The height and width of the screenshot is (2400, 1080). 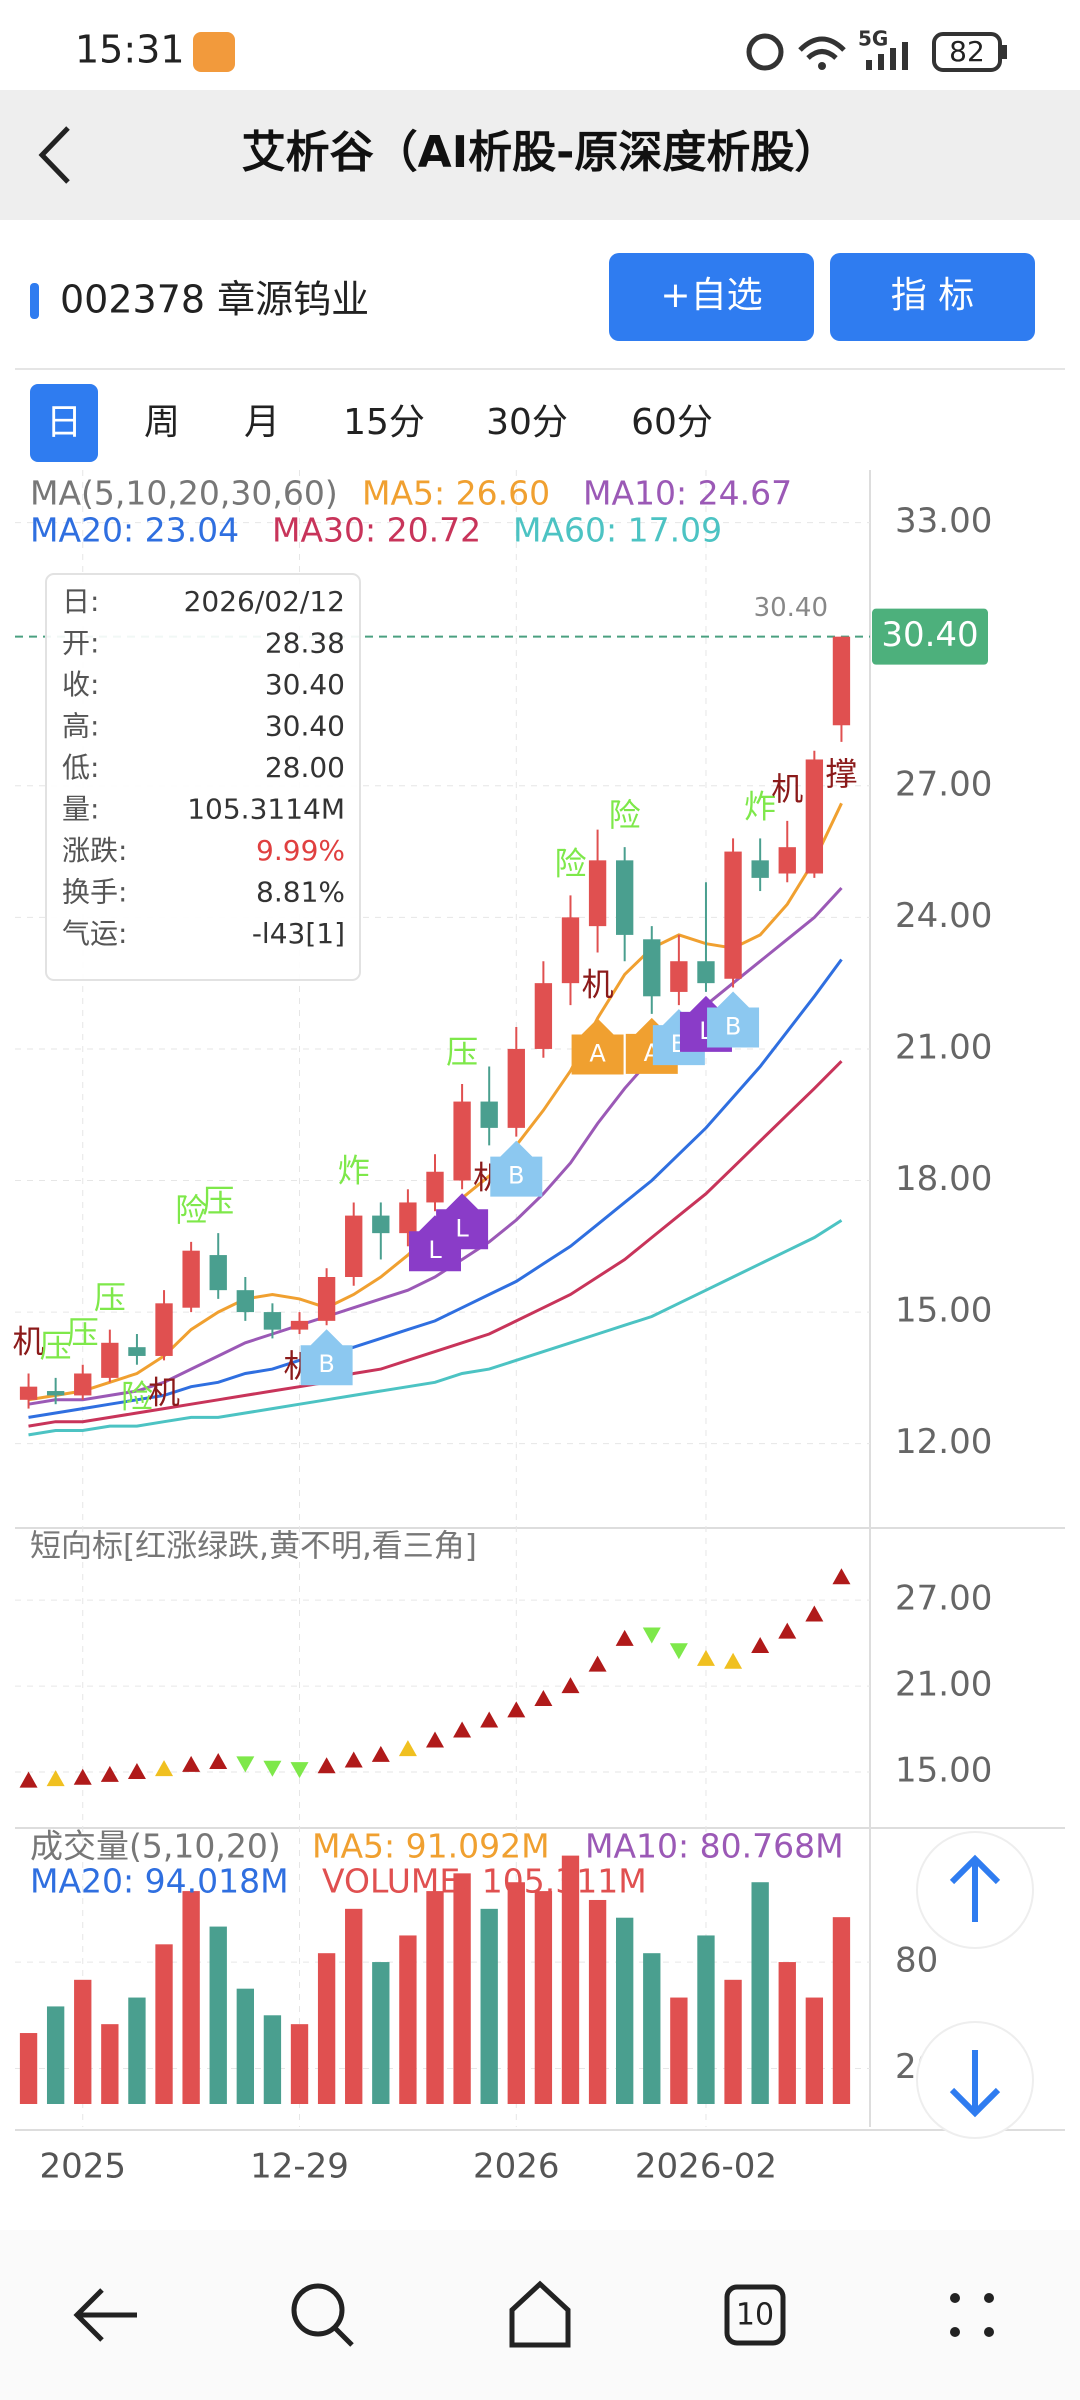 What do you see at coordinates (516, 2167) in the screenshot?
I see `x-tick-label: 2026` at bounding box center [516, 2167].